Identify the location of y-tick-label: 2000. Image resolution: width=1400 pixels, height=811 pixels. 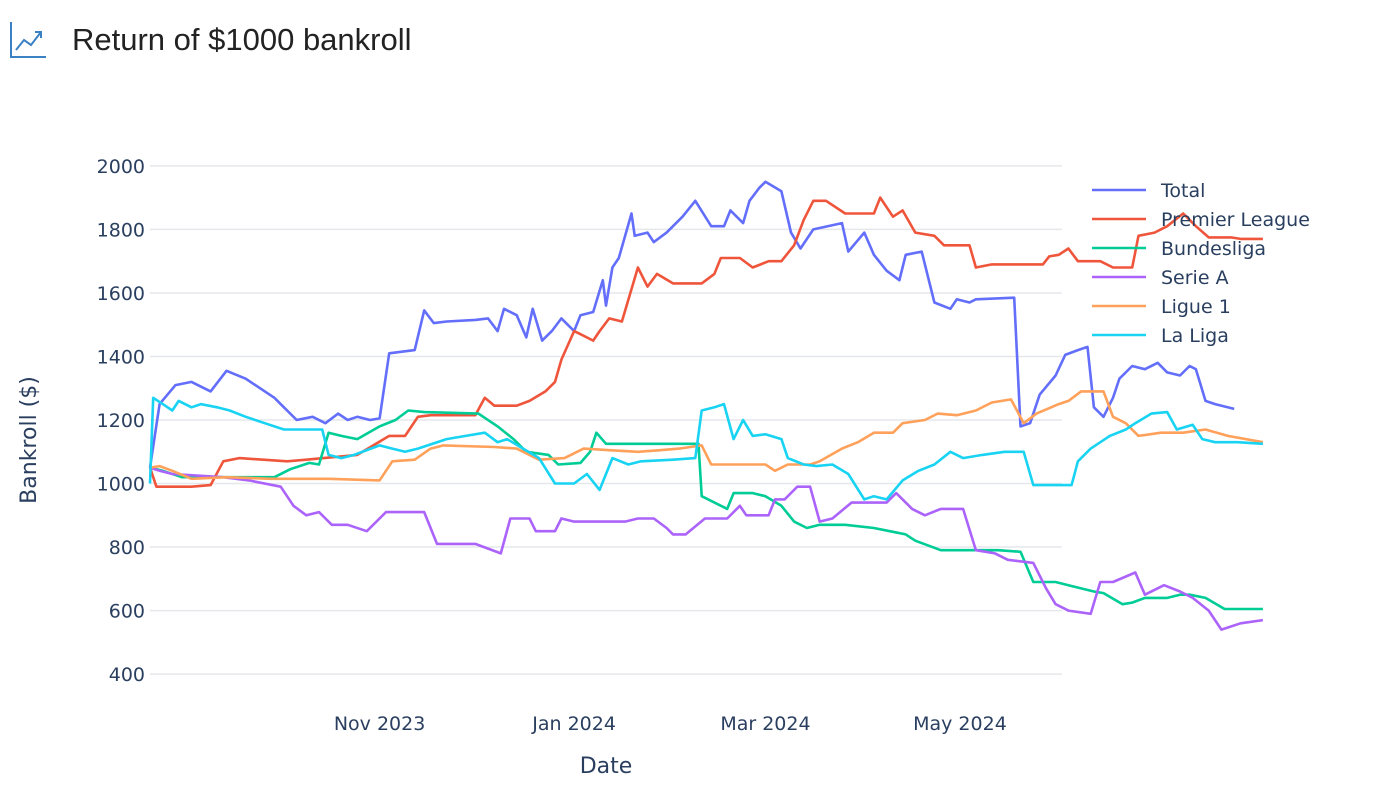
(121, 167).